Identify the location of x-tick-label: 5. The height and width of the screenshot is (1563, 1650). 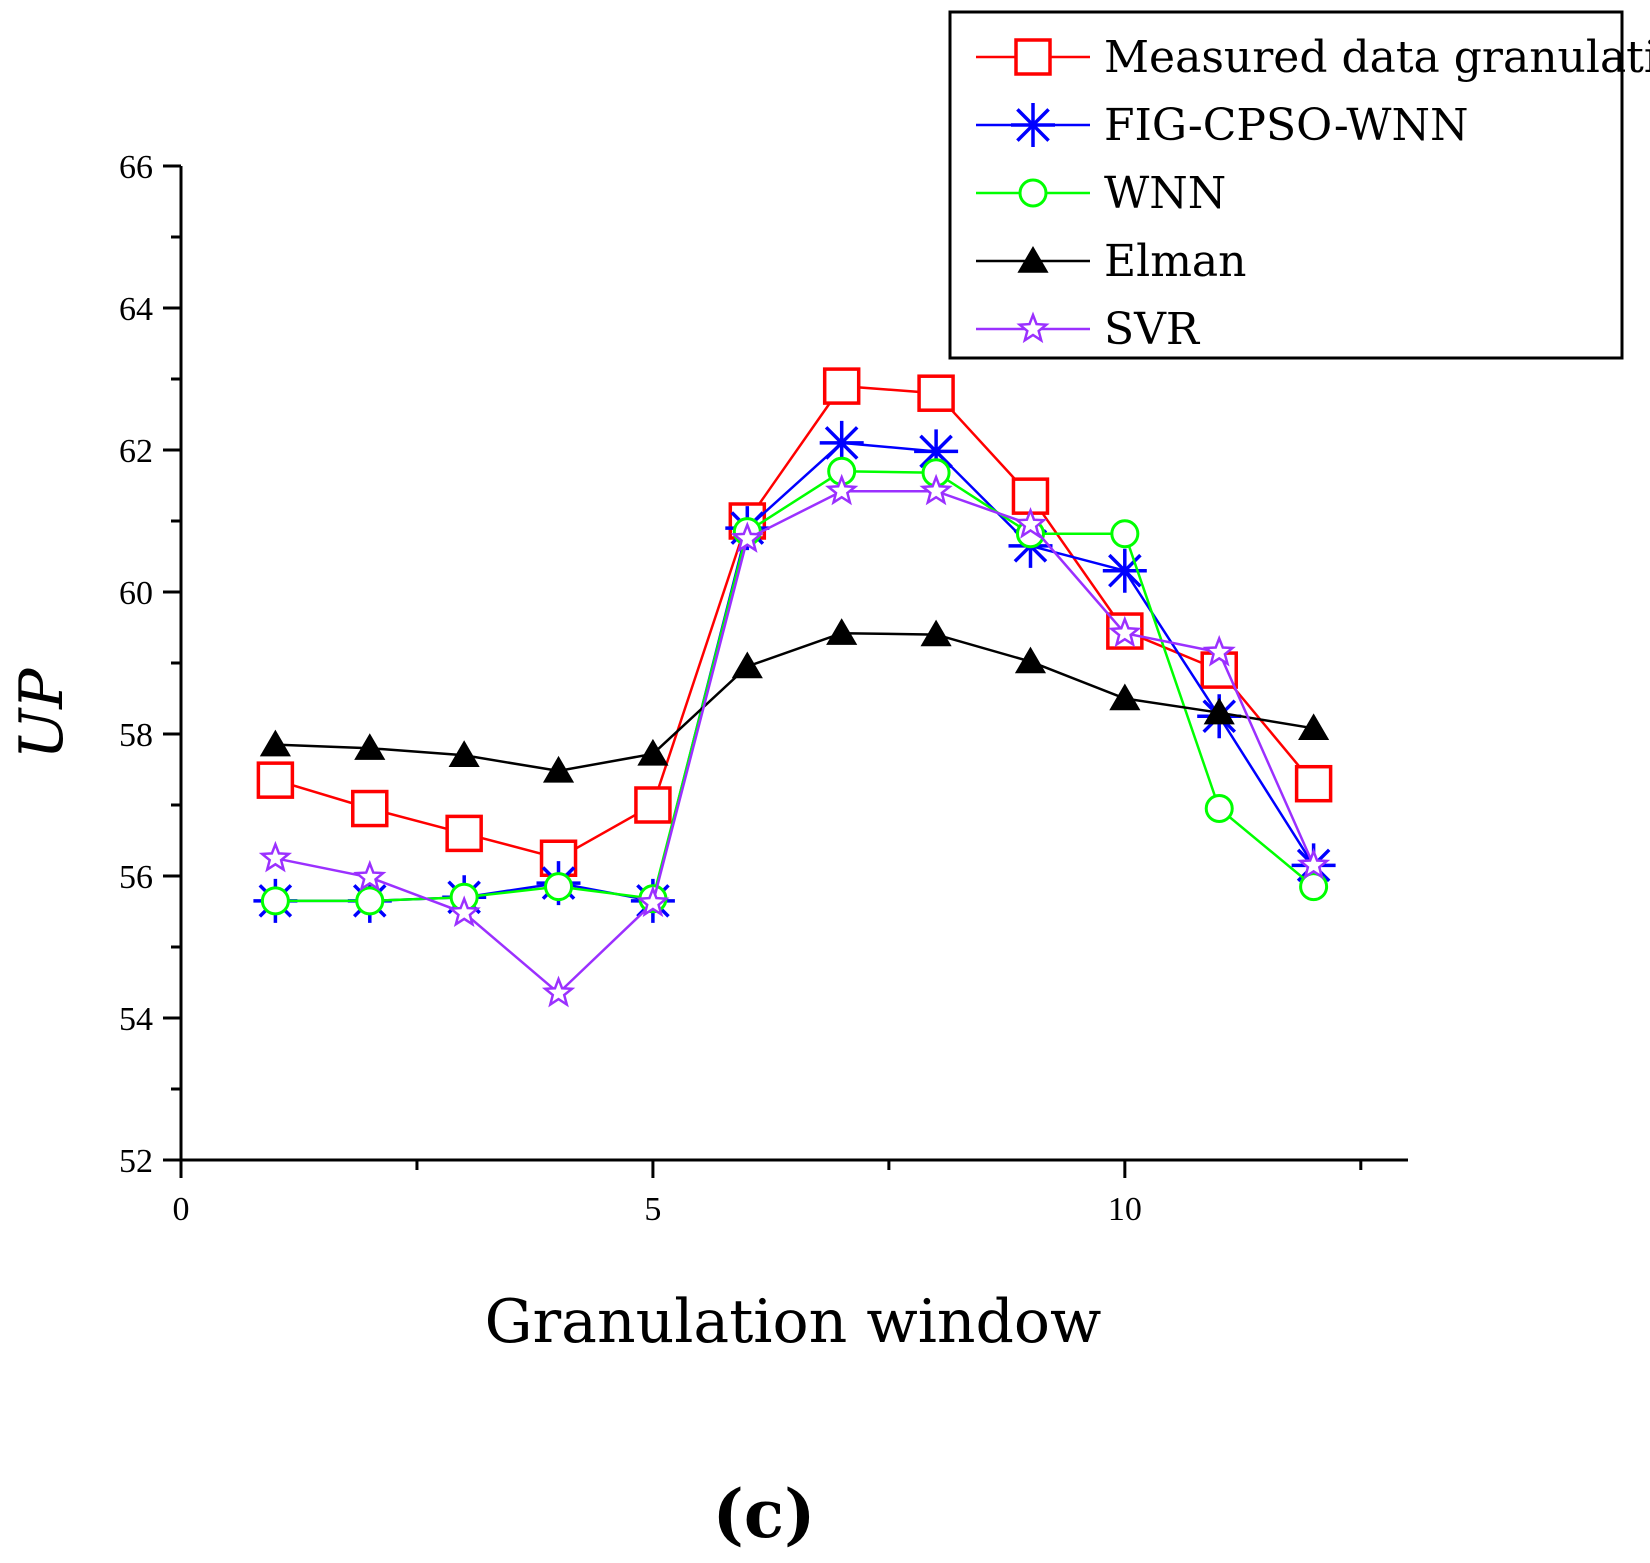
(652, 1209).